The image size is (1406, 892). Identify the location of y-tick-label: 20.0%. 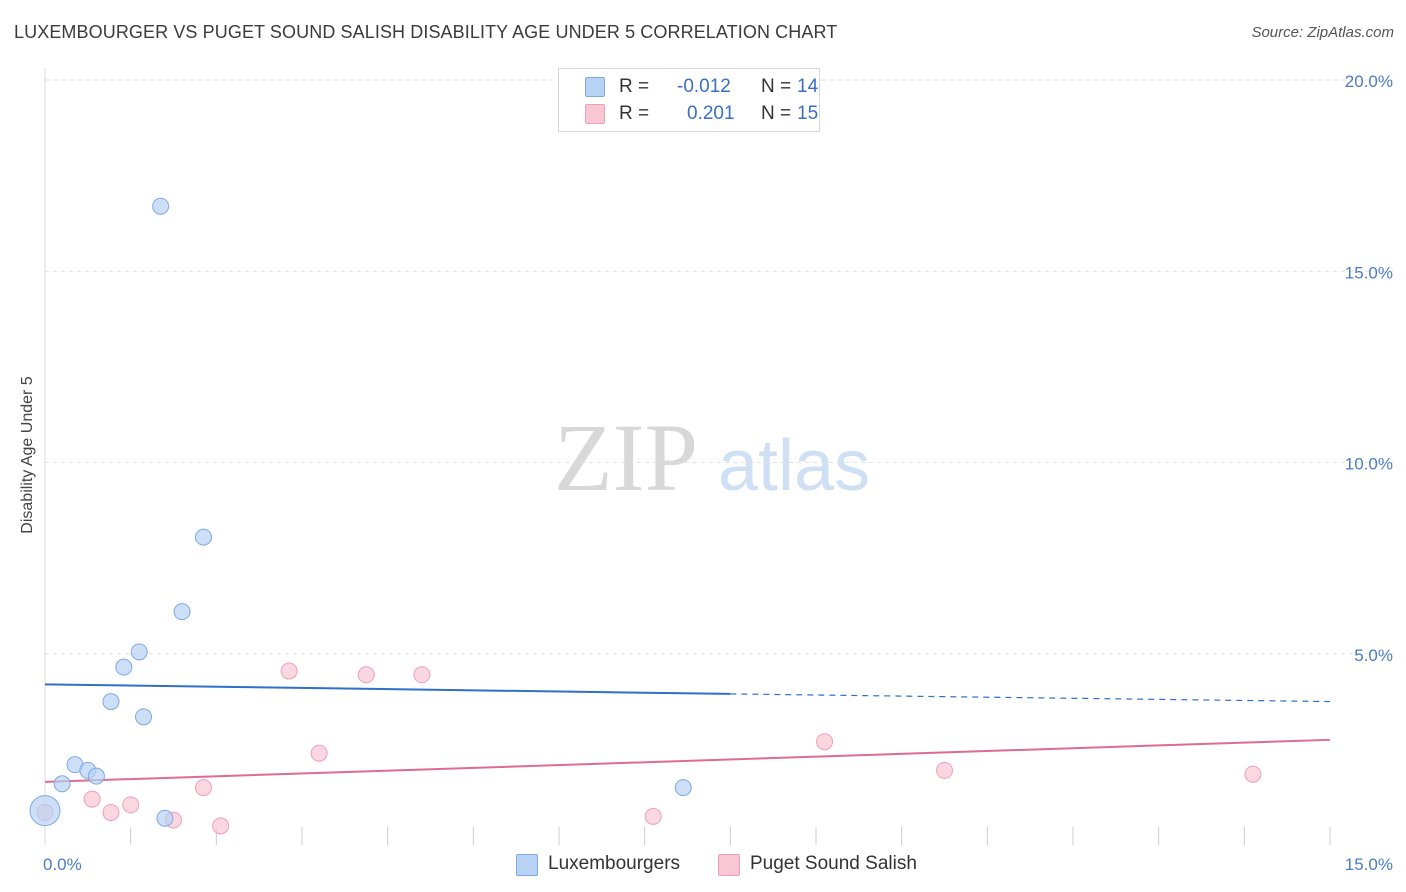
(1369, 81).